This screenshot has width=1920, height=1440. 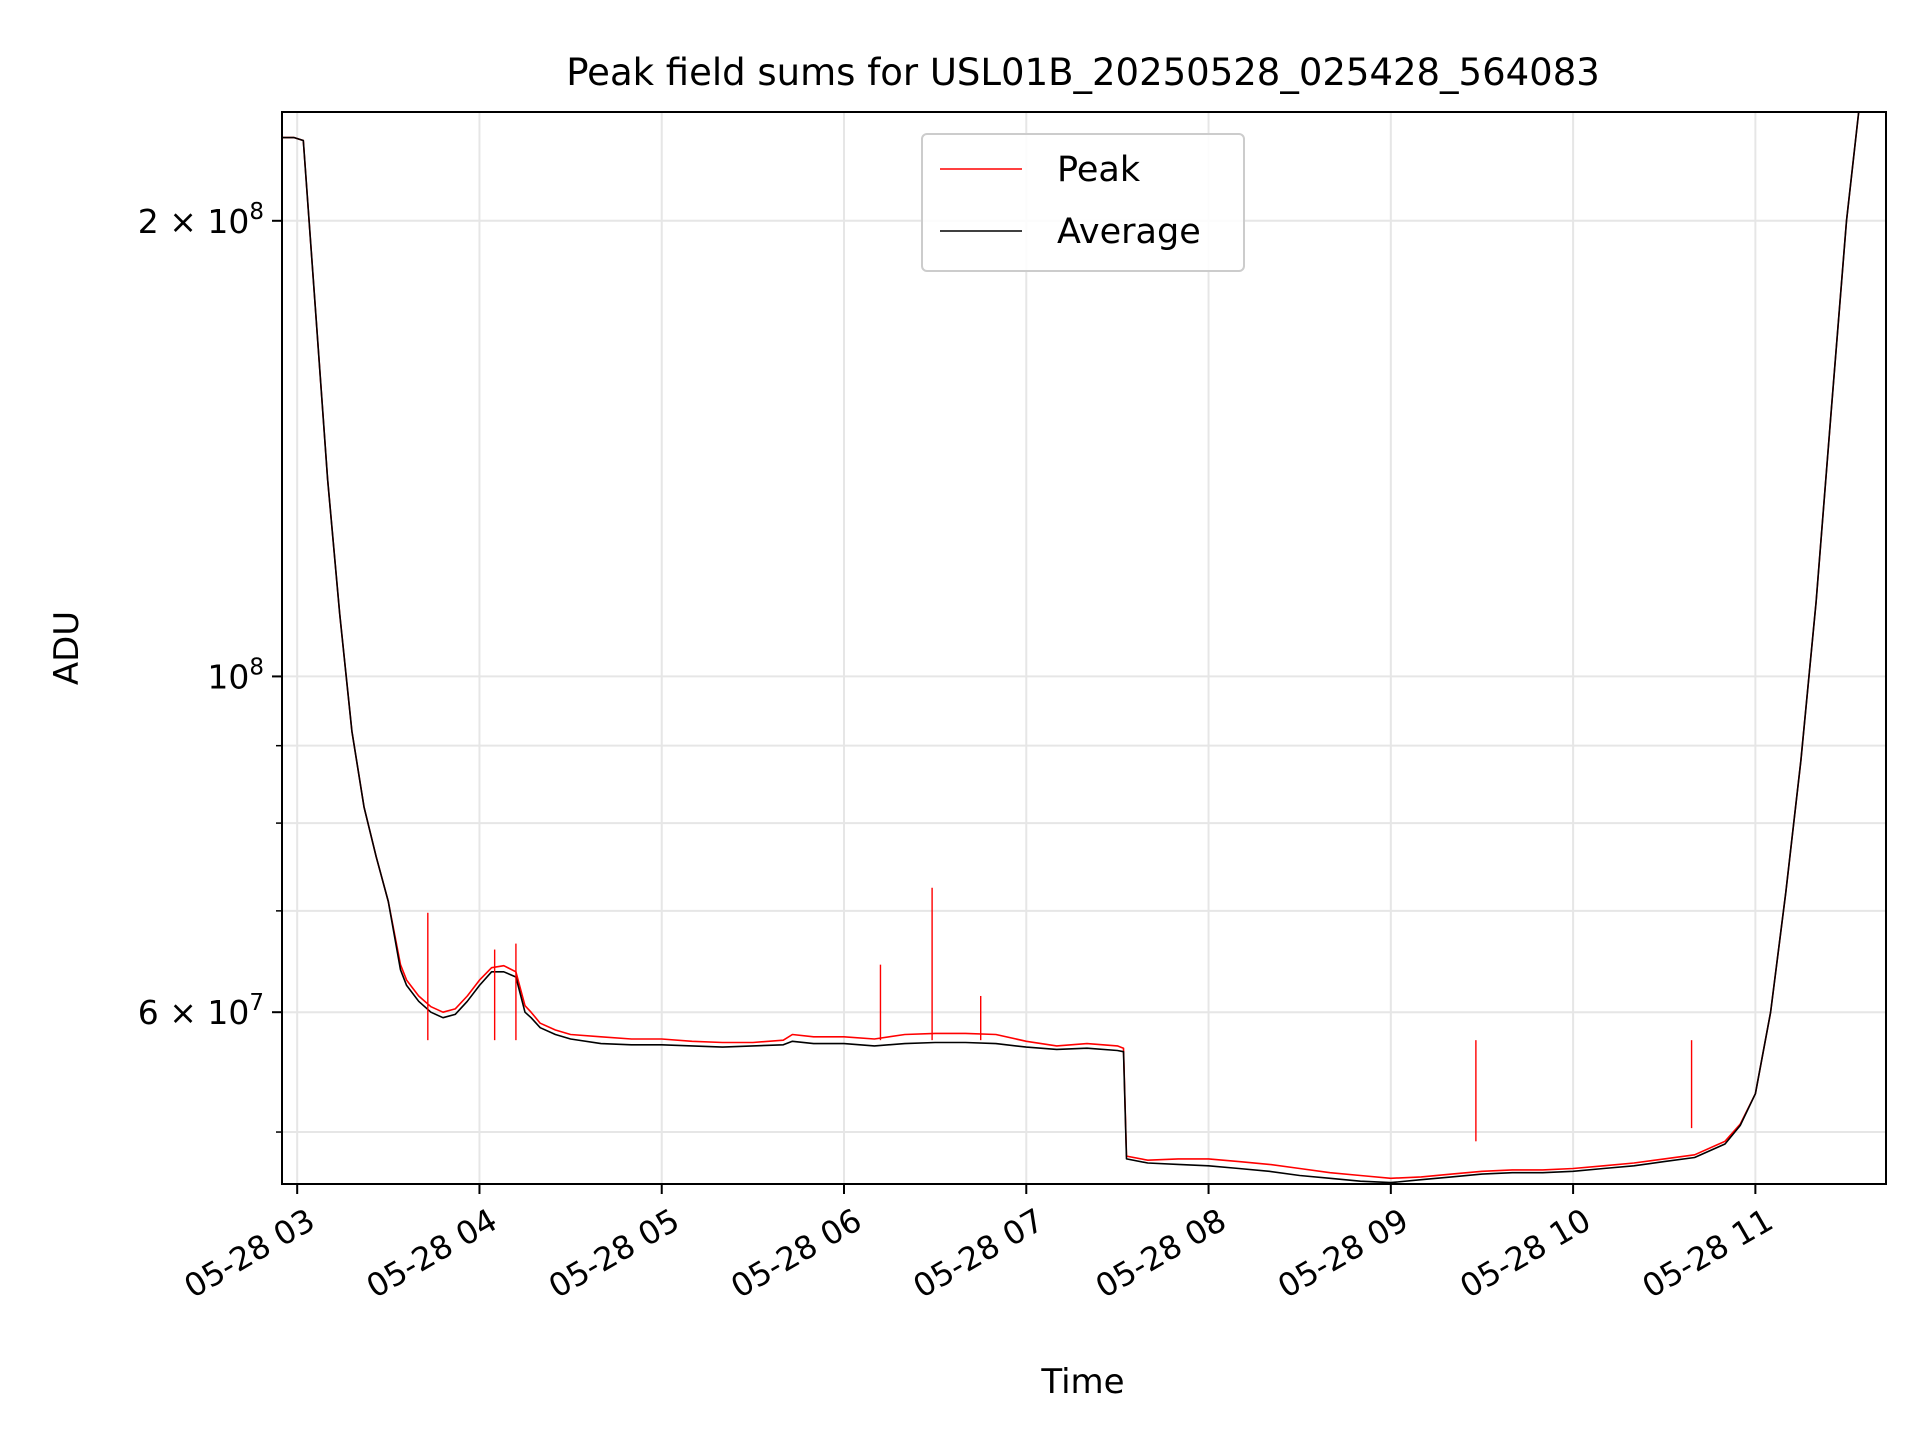 What do you see at coordinates (201, 1011) in the screenshot?
I see `y-tick-label: 6 × 107` at bounding box center [201, 1011].